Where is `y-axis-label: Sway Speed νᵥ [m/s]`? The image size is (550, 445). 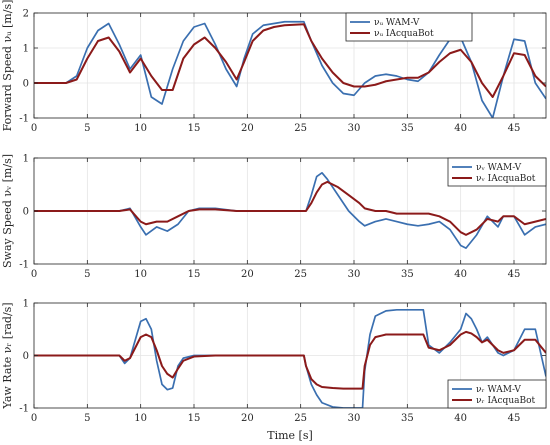 y-axis-label: Sway Speed νᵥ [m/s] is located at coordinates (7, 211).